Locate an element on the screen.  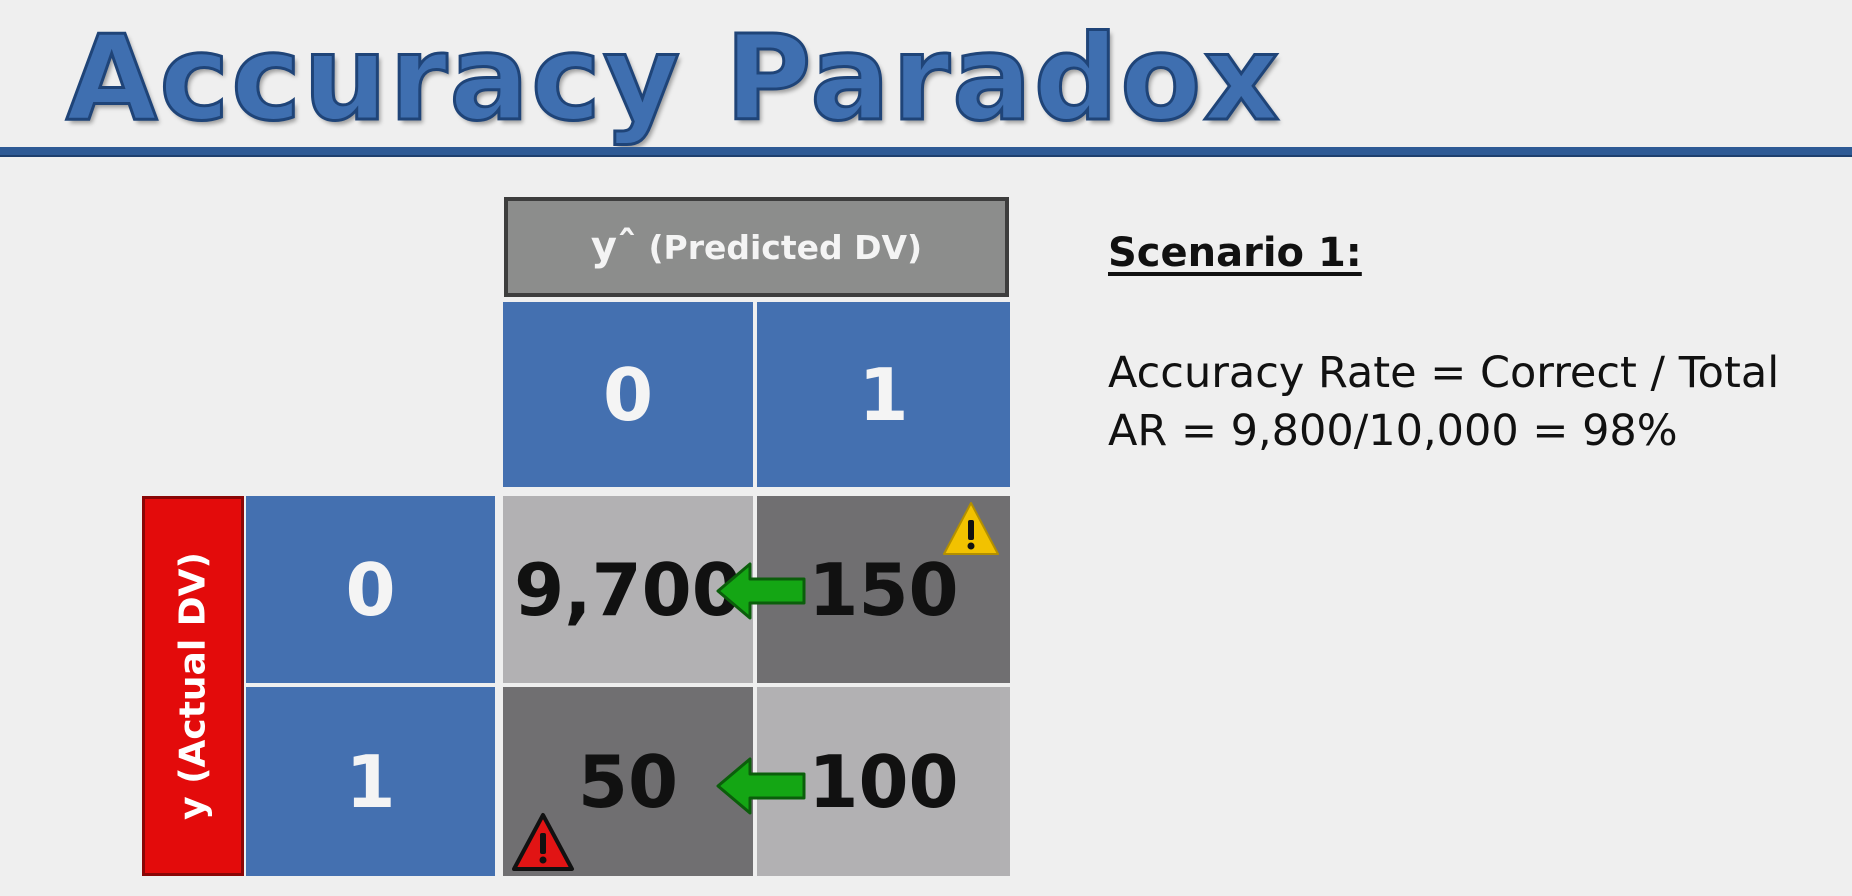
predicted-dv-header: yˆ (Predicted DV) is located at coordinates (756, 247).